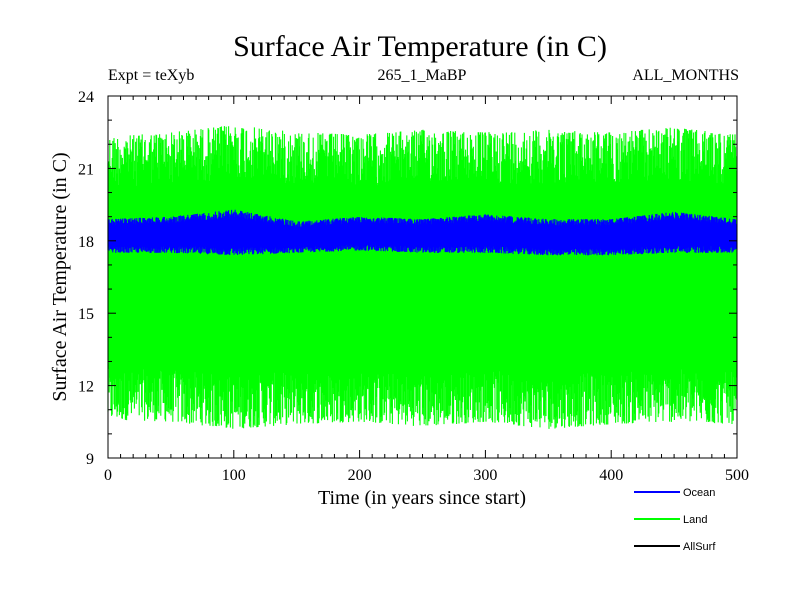  I want to click on y-tick-label: 21, so click(86, 169).